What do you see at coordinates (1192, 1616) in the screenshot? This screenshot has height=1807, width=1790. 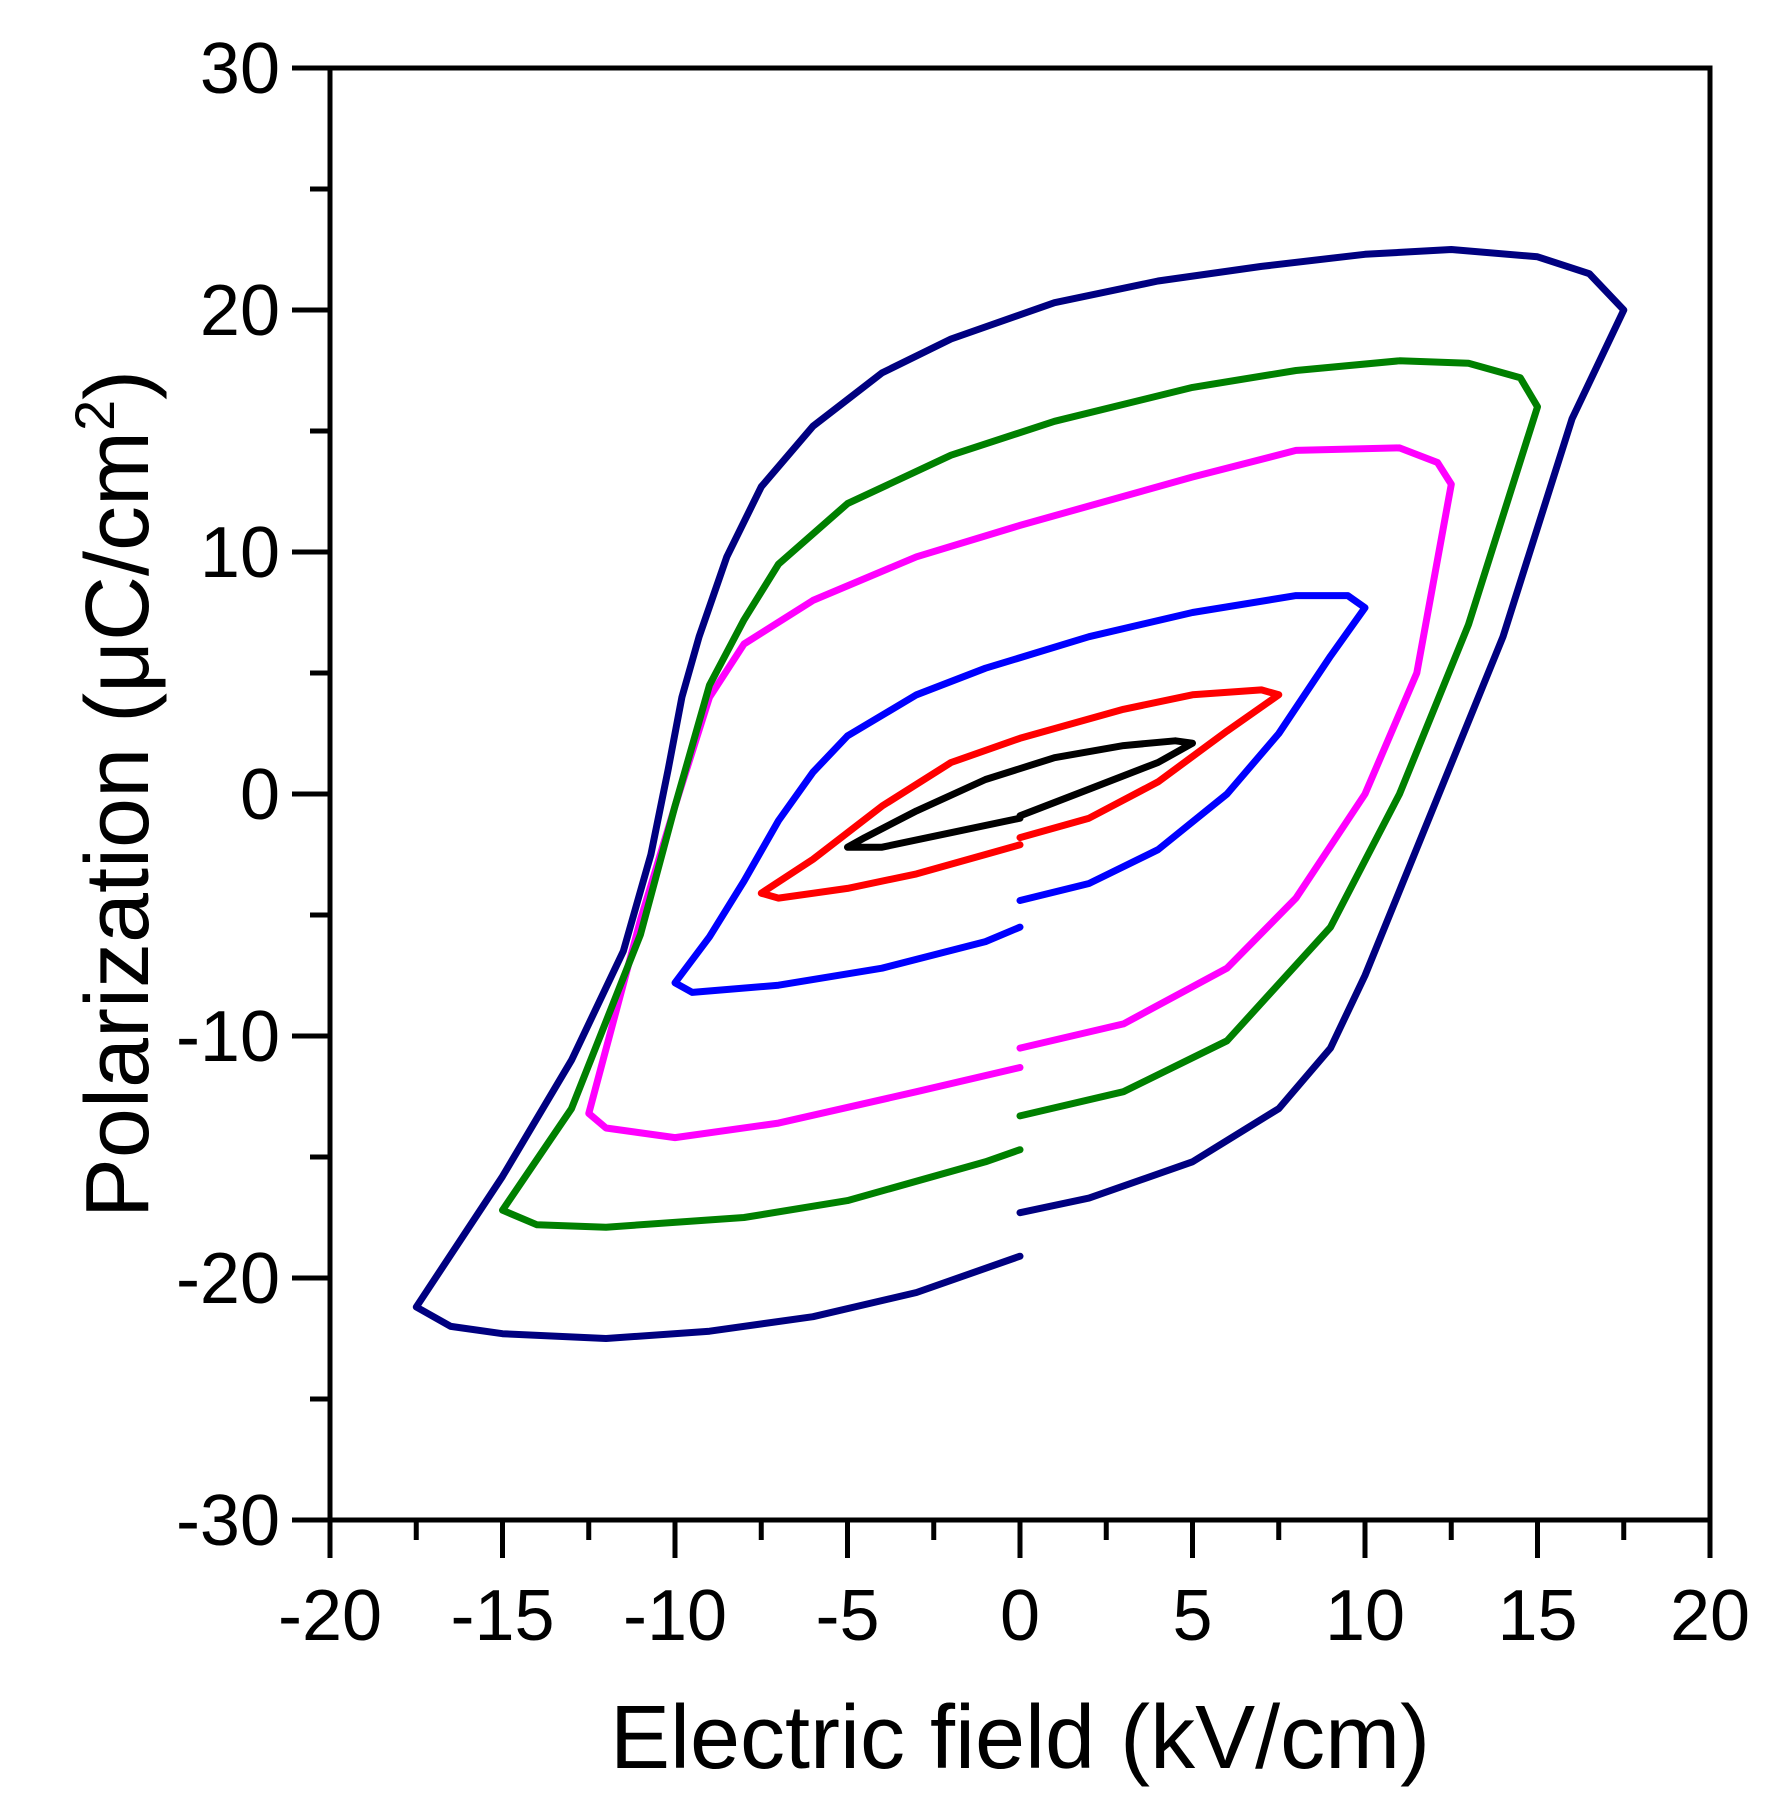 I see `x-tick-label: 5` at bounding box center [1192, 1616].